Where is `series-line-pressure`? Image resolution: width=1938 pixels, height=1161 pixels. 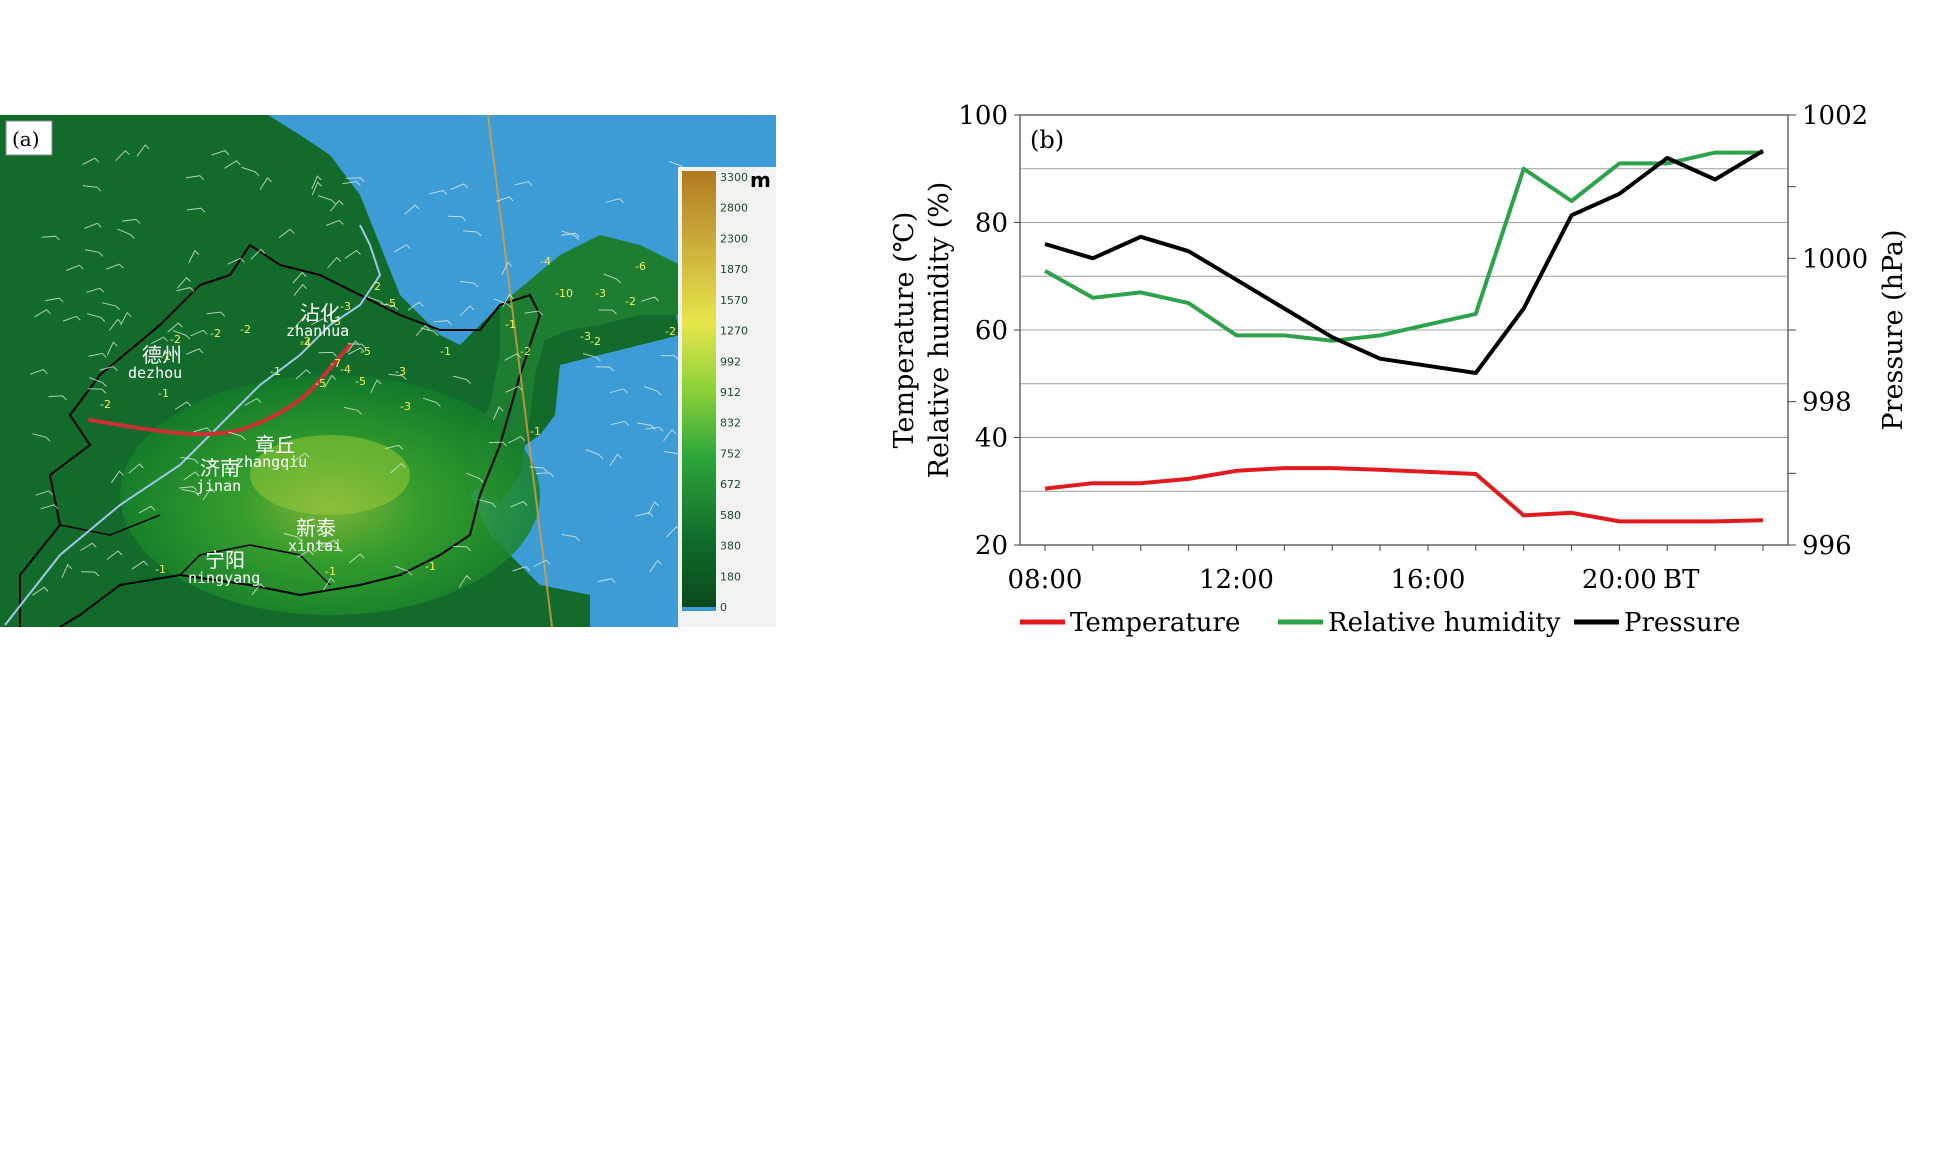
series-line-pressure is located at coordinates (1404, 262).